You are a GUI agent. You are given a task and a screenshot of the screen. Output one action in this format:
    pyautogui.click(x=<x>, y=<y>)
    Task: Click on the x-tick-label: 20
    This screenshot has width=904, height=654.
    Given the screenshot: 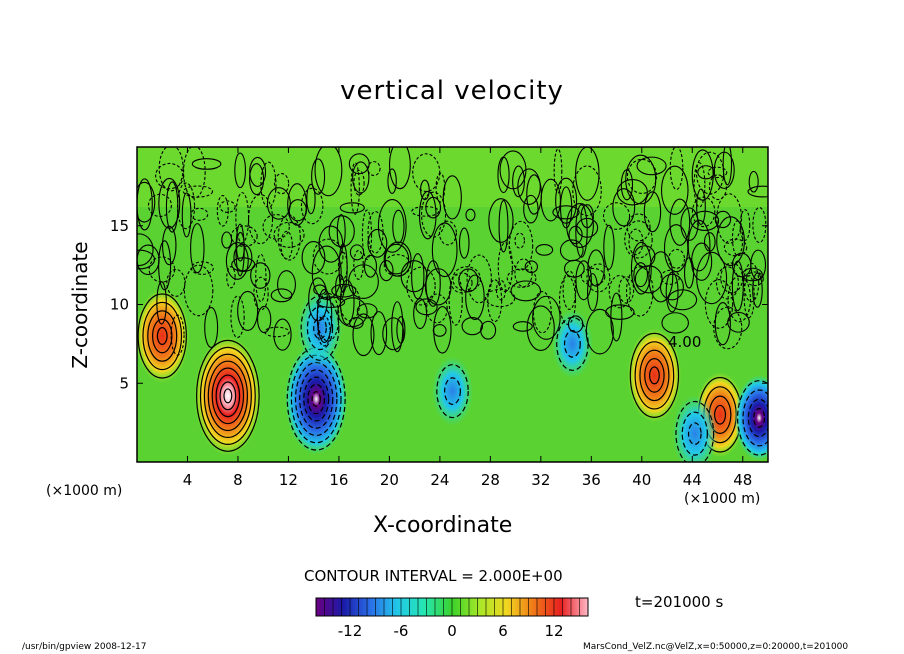 What is the action you would take?
    pyautogui.click(x=389, y=480)
    